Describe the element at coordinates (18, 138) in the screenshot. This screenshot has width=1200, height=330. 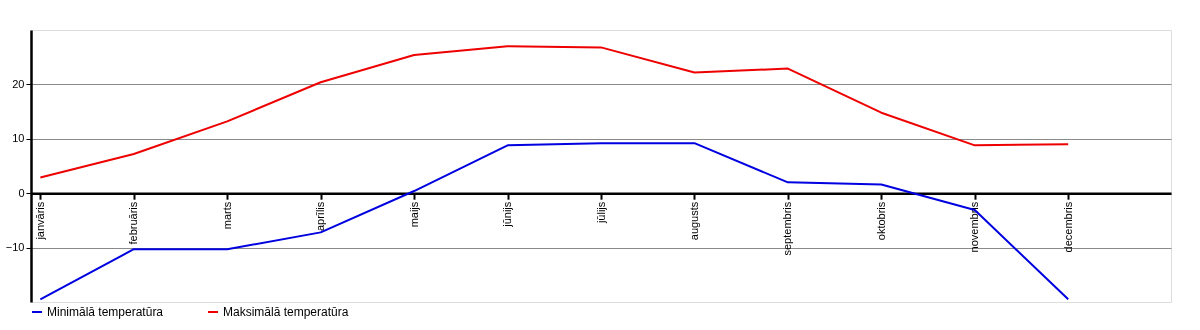
I see `y-tick-label: 10` at that location.